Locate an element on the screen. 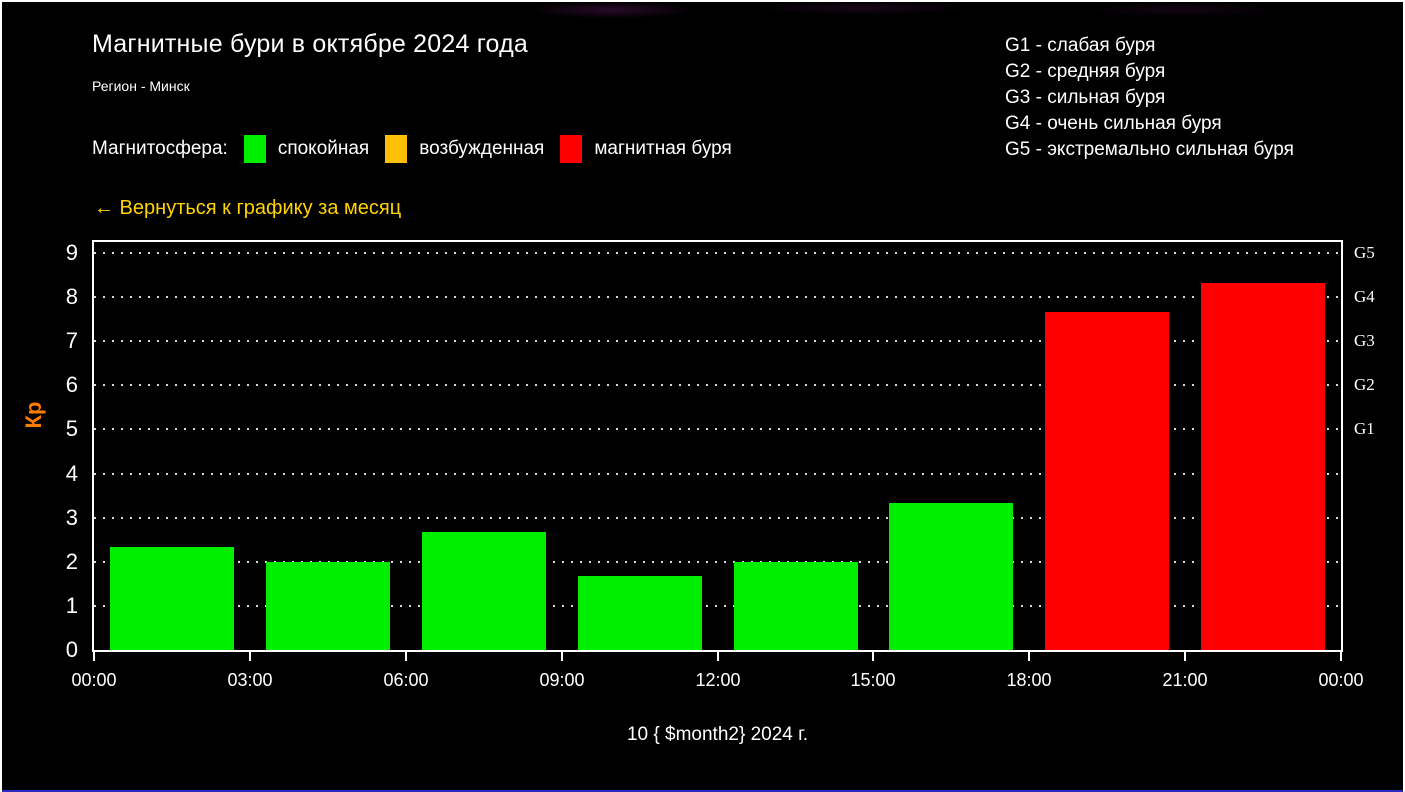 This screenshot has height=792, width=1405. x-tick-label-12:00: 12:00 is located at coordinates (718, 680).